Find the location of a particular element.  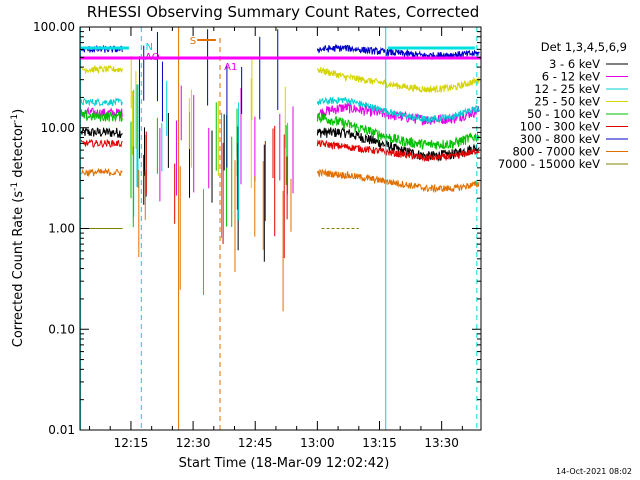

flag-annotation: AO is located at coordinates (152, 57).